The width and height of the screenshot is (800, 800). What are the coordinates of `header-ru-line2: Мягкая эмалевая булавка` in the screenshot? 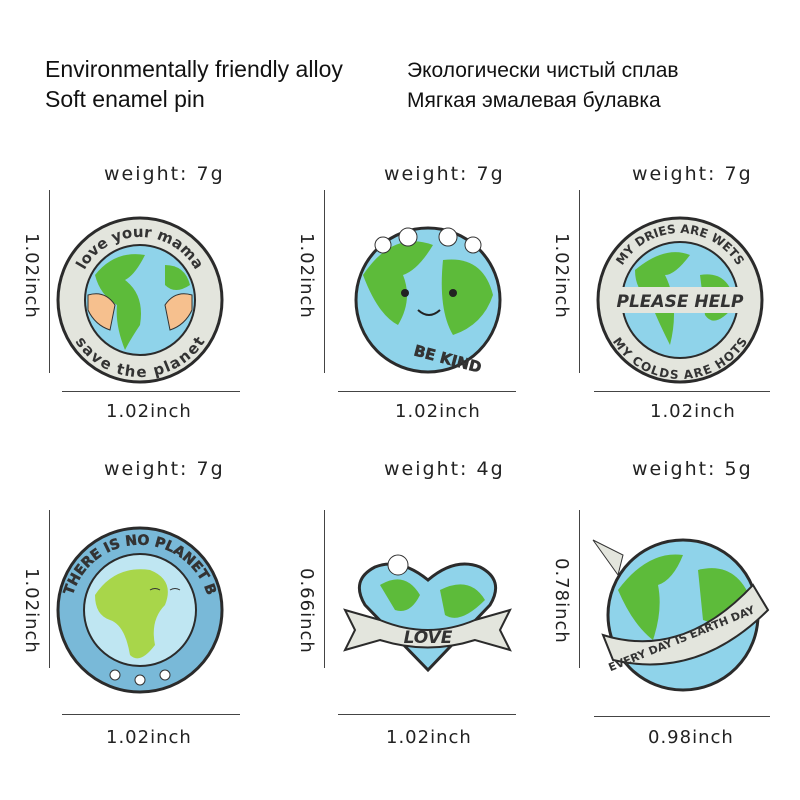 It's located at (534, 100).